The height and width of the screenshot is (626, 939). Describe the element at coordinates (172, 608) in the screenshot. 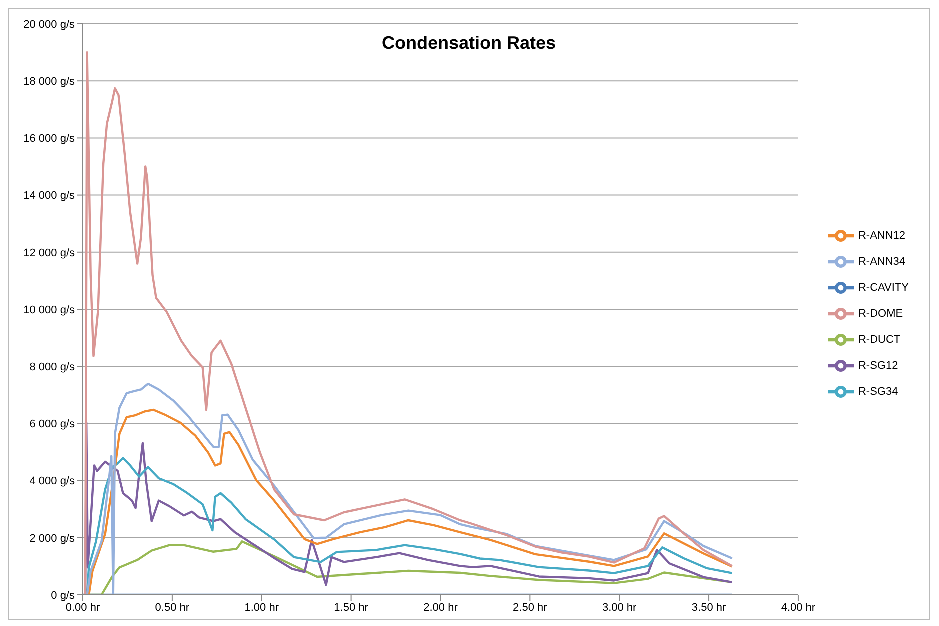

I see `x-tick-label: 0.50 hr` at that location.